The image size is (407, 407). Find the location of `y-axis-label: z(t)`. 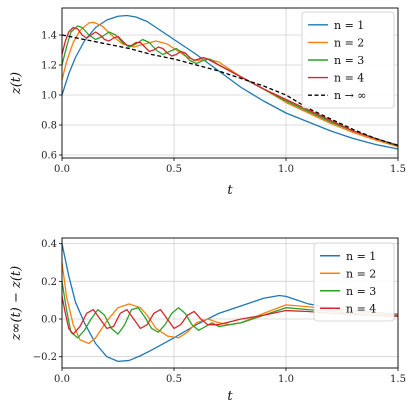

y-axis-label: z(t) is located at coordinates (16, 83).